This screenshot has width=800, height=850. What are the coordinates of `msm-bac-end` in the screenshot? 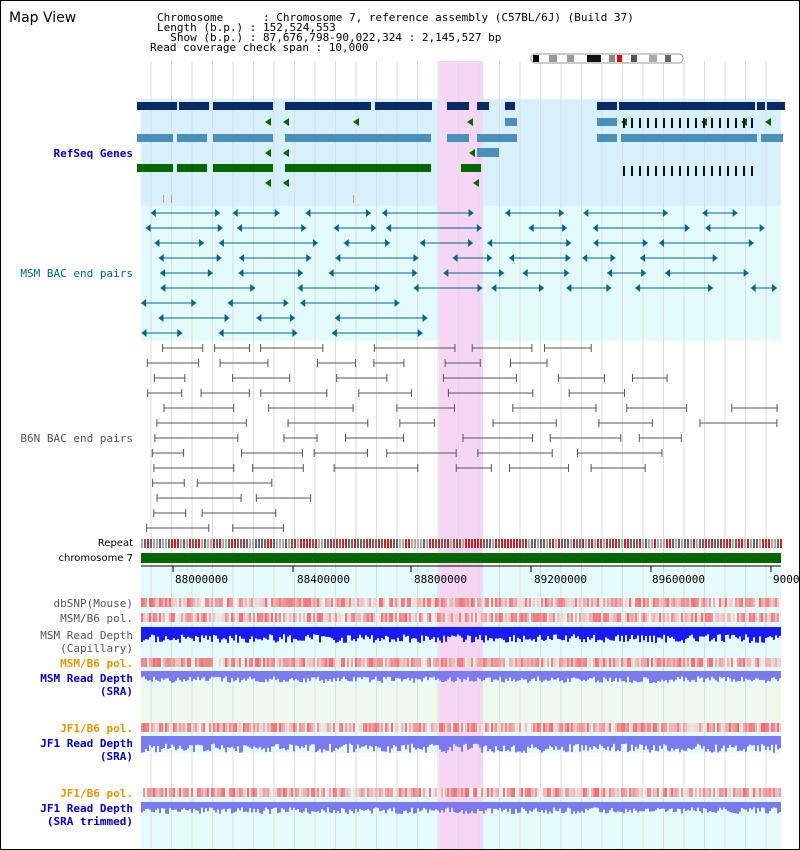 It's located at (368, 213).